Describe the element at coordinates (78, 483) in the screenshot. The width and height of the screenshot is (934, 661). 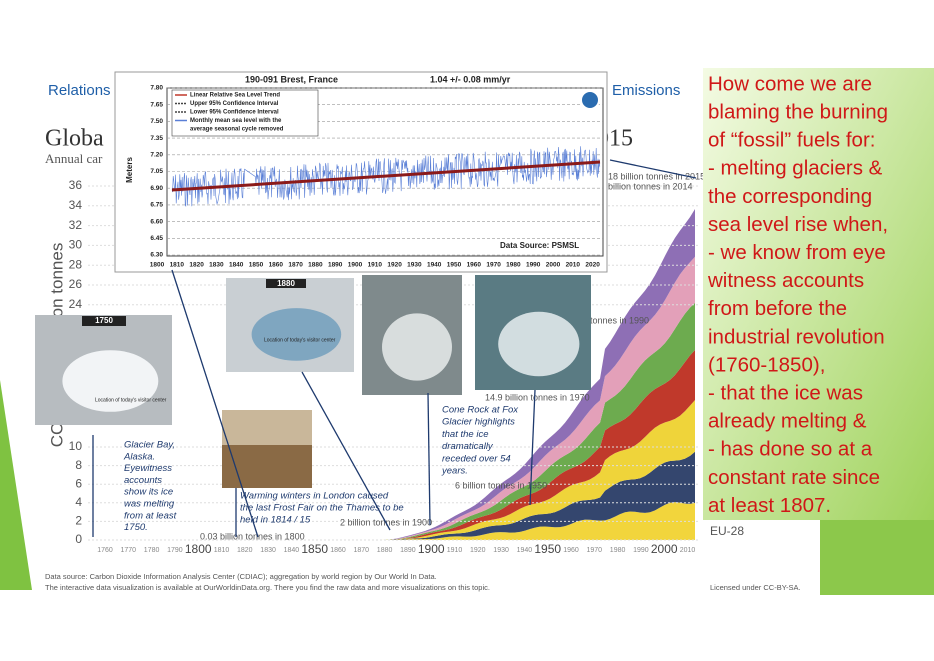
I see `y-tick-label: 6` at that location.